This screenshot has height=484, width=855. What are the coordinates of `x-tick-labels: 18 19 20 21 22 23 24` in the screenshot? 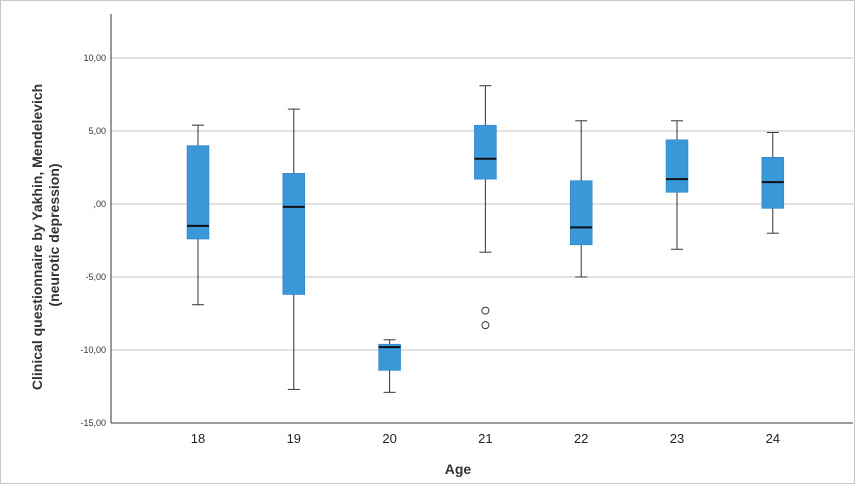 It's located at (485, 438).